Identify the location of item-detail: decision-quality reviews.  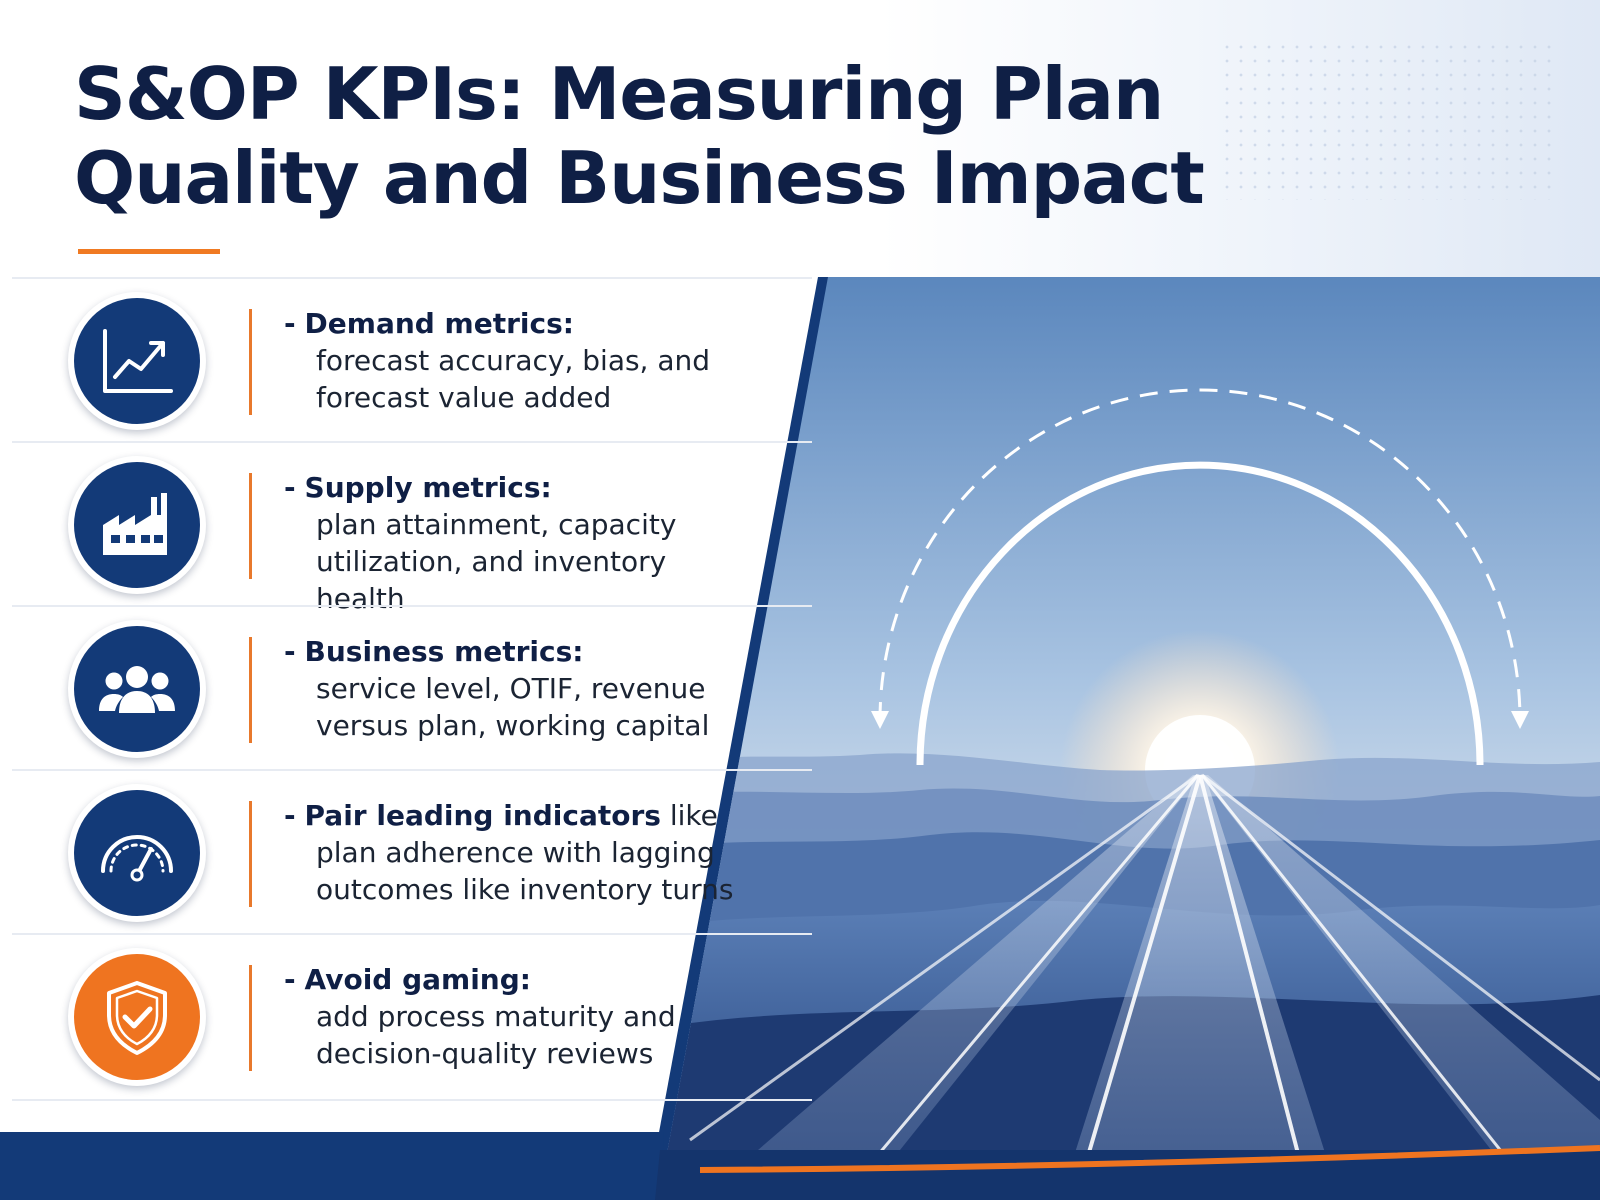
(485, 1053).